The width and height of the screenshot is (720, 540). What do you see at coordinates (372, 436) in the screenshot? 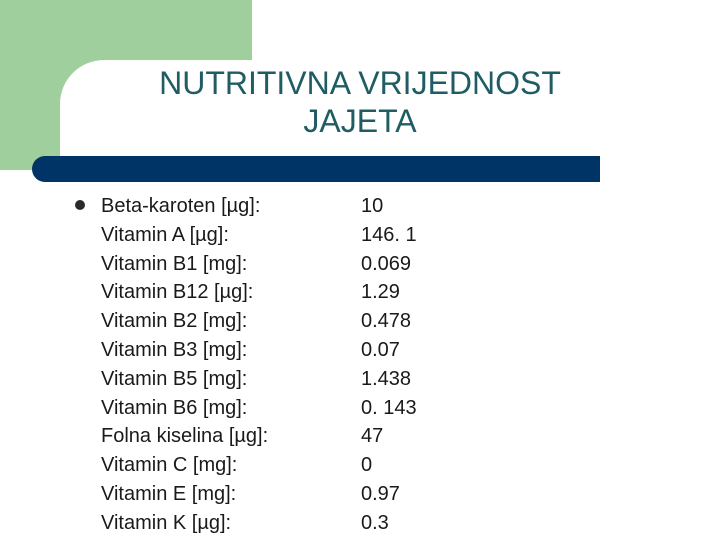
I see `nutrient-value: 47` at bounding box center [372, 436].